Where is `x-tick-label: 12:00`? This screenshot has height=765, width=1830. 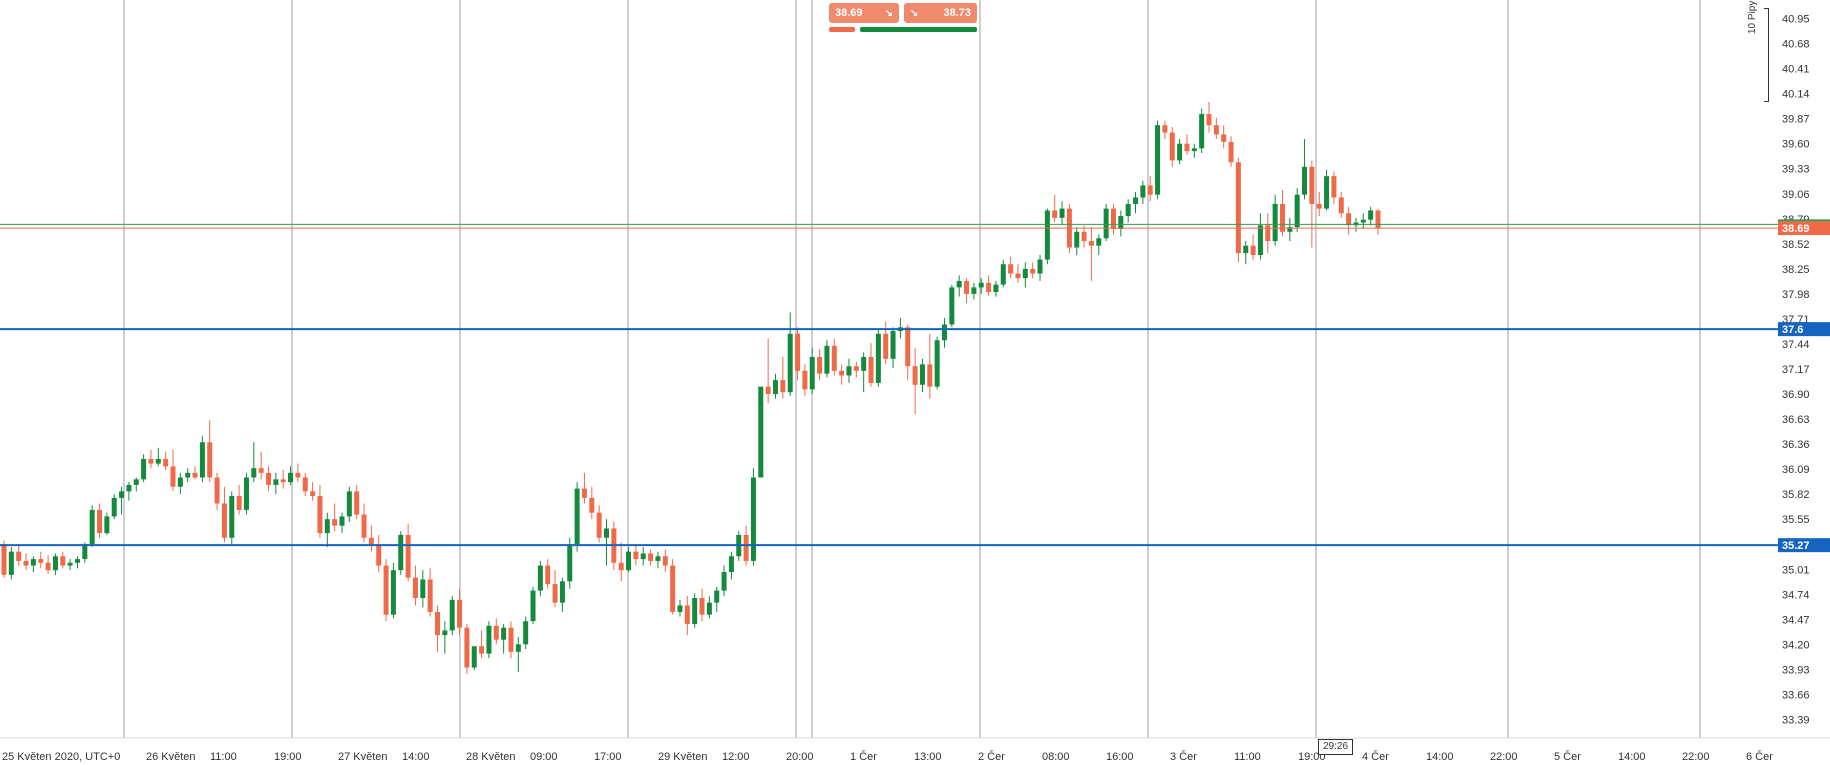 x-tick-label: 12:00 is located at coordinates (736, 757).